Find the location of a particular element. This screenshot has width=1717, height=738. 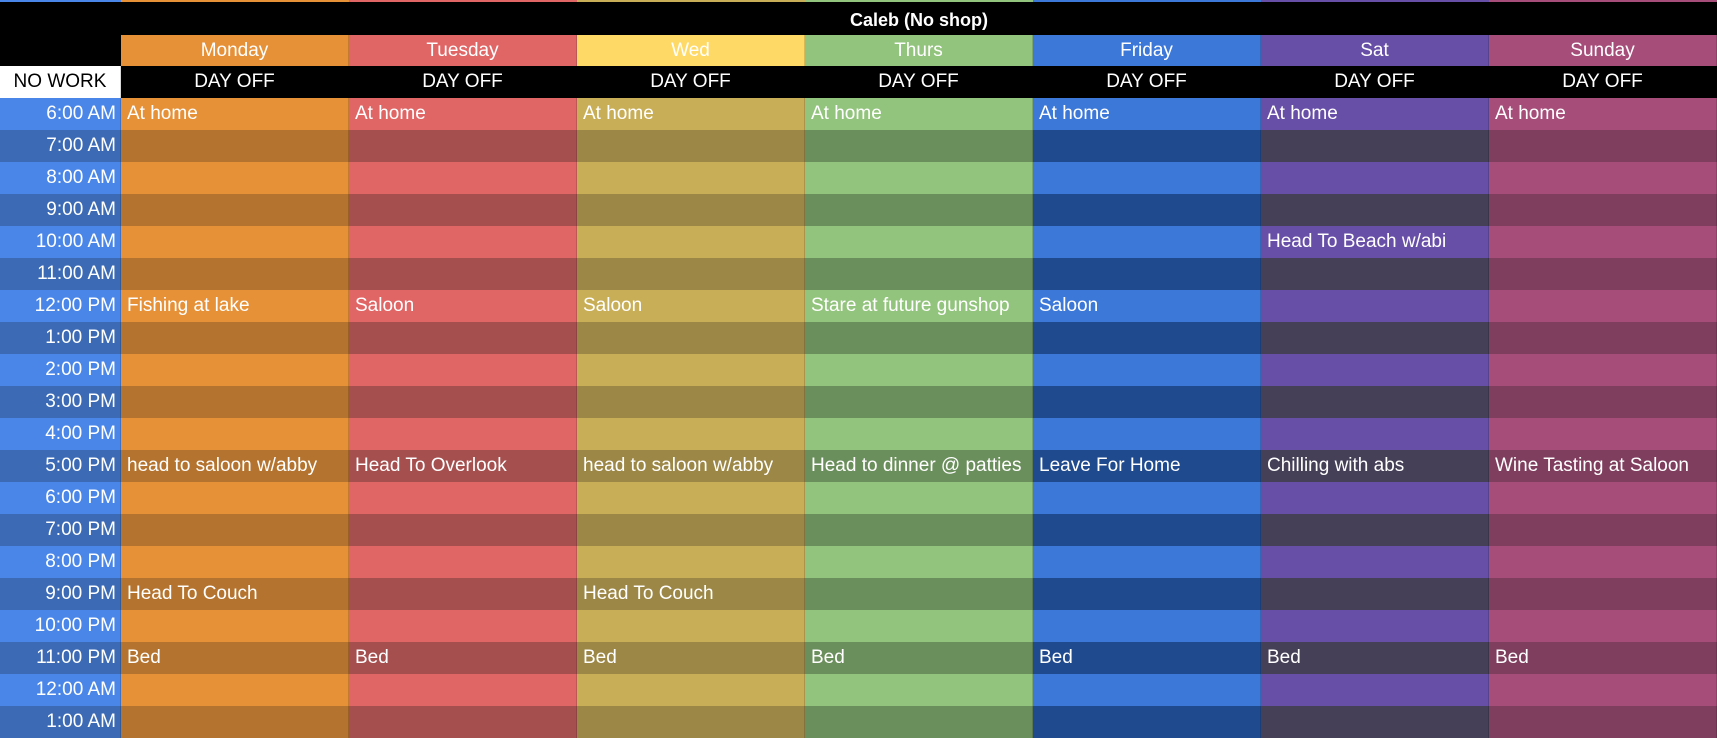

schedule-cell: Chilling with abs is located at coordinates (1375, 466).